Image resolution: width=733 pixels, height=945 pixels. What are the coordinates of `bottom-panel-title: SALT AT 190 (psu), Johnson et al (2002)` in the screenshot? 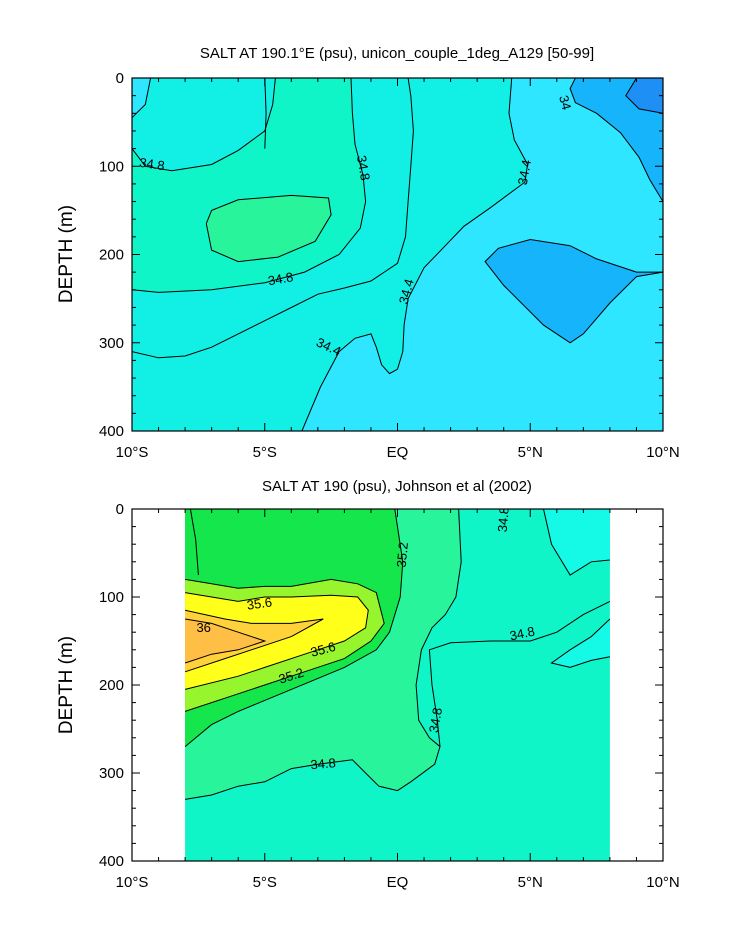 It's located at (397, 486).